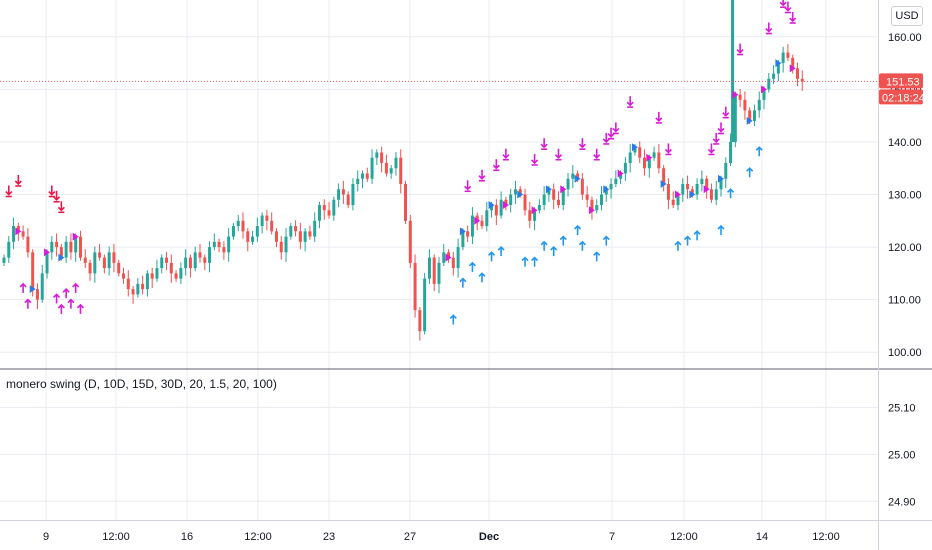 The width and height of the screenshot is (932, 550). Describe the element at coordinates (116, 537) in the screenshot. I see `time-tick-label: 12:00` at that location.